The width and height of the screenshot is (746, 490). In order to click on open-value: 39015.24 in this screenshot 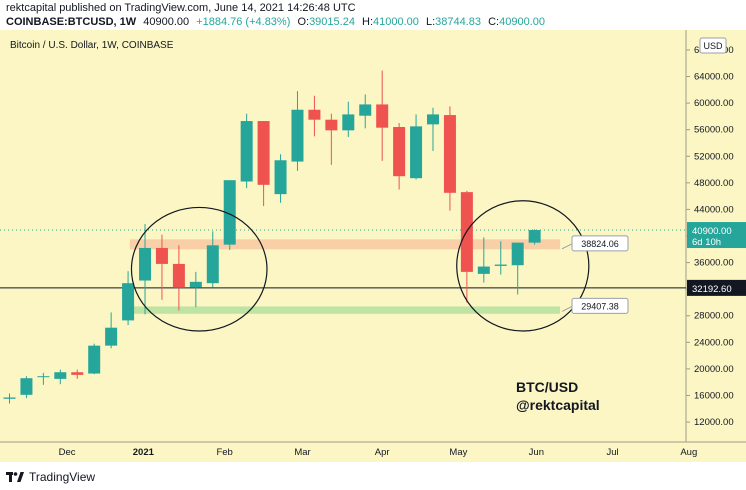, I will do `click(332, 22)`.